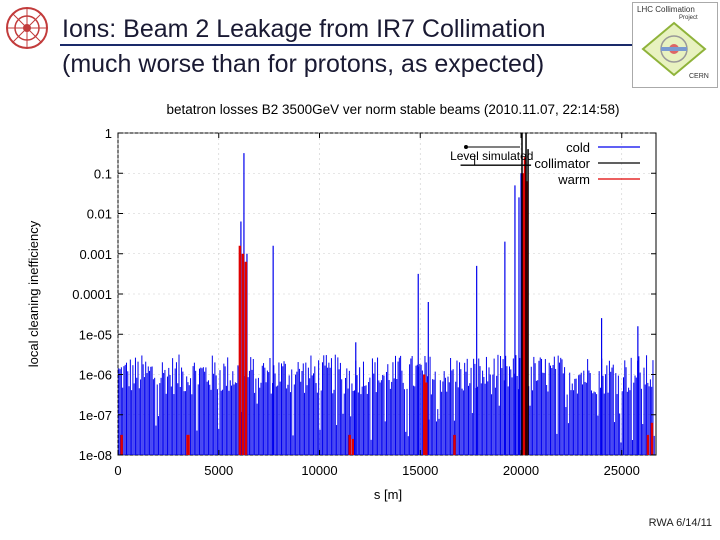 The image size is (720, 540). Describe the element at coordinates (103, 173) in the screenshot. I see `y-tick-label: 0.1` at that location.